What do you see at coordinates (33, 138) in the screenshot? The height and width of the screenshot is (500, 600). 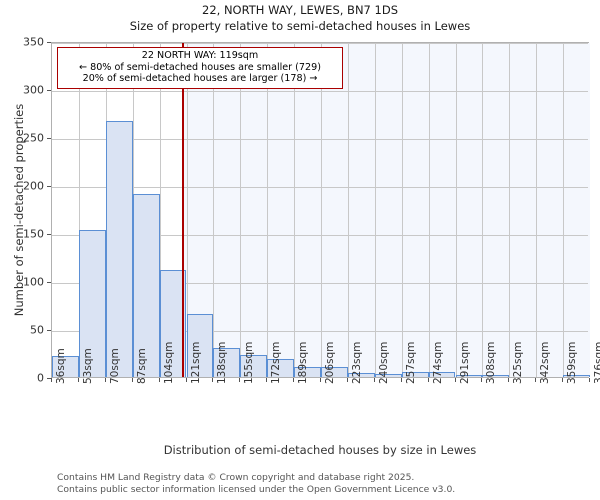 I see `y-axis-tick-label: 250` at bounding box center [33, 138].